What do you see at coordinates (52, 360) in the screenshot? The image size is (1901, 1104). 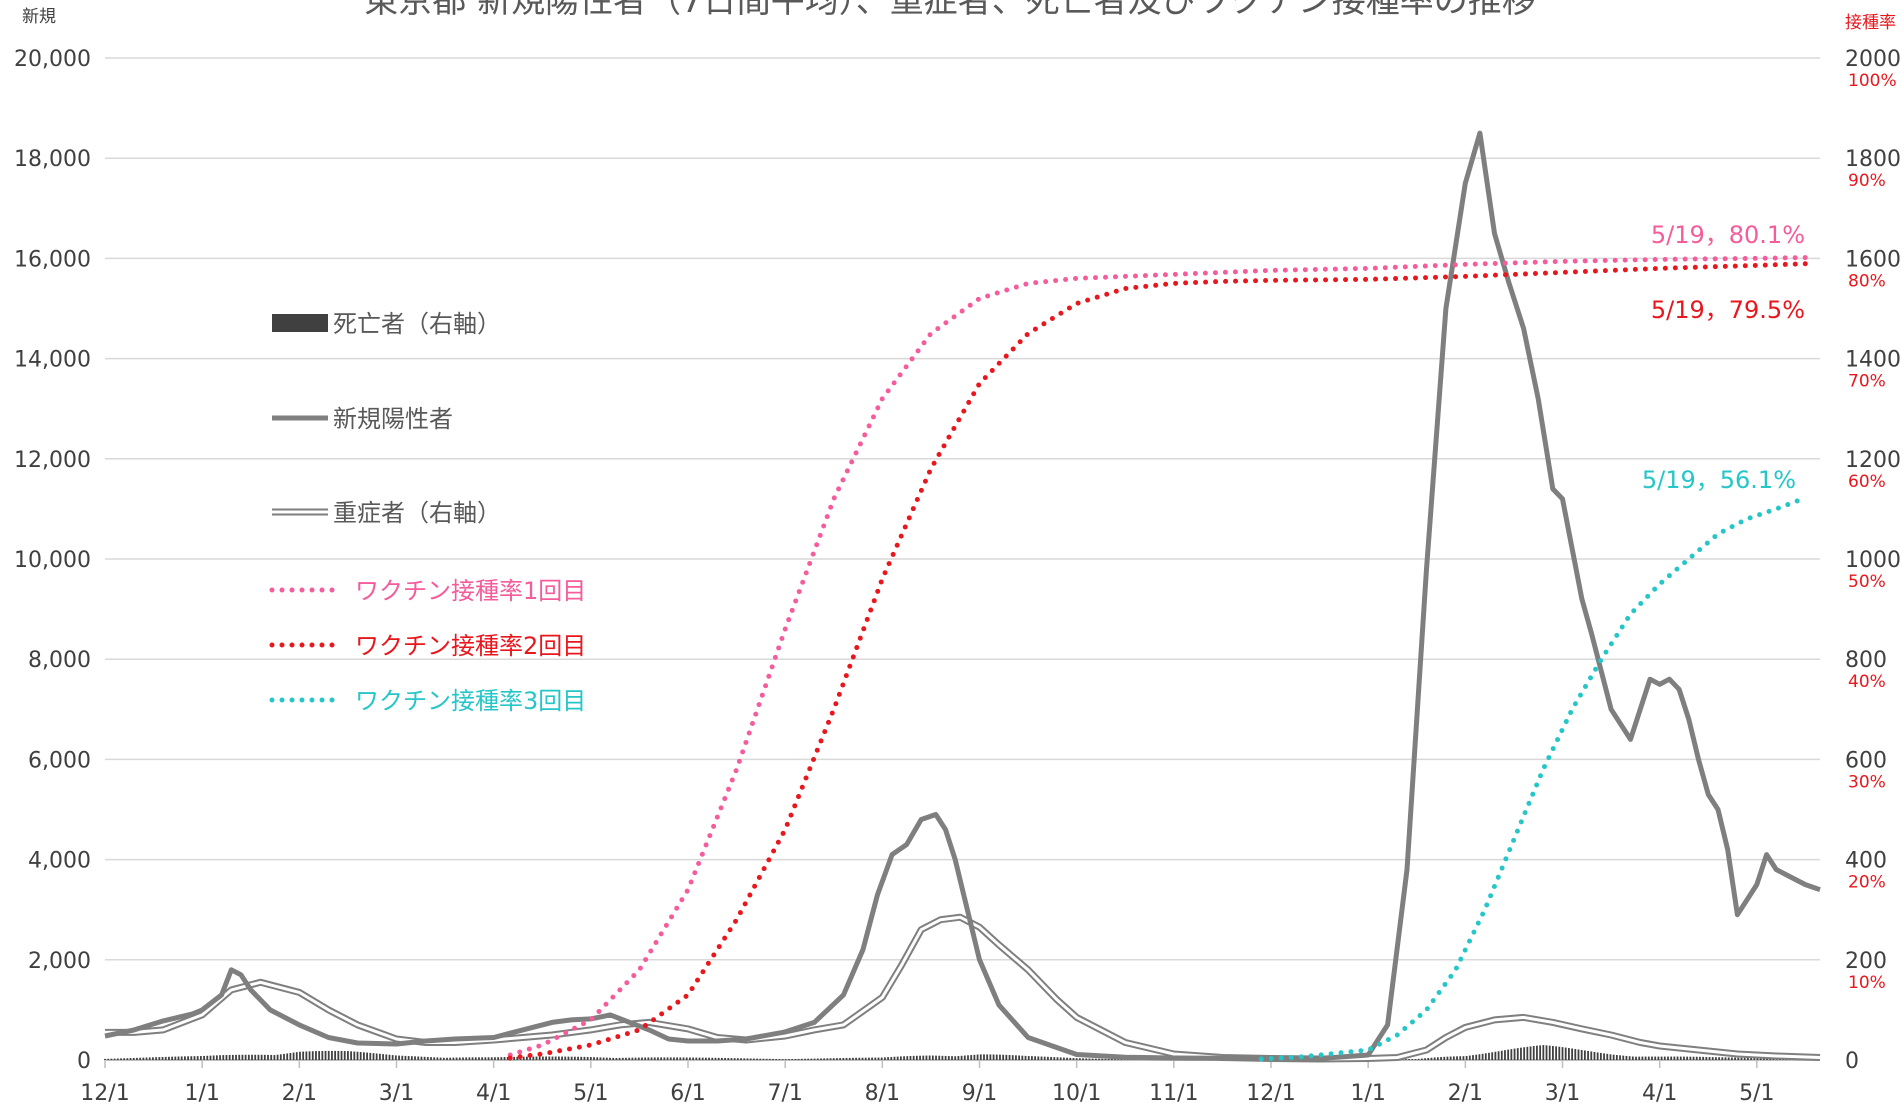 I see `left-y-tick-label: 14,000` at bounding box center [52, 360].